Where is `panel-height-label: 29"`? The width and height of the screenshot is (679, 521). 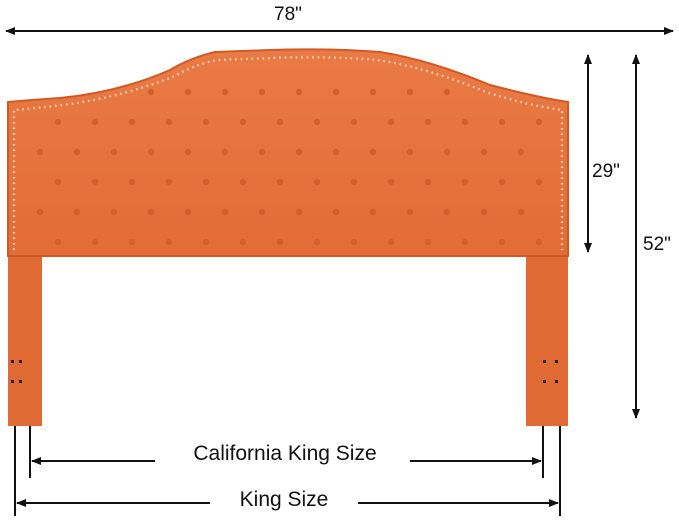 panel-height-label: 29" is located at coordinates (606, 171).